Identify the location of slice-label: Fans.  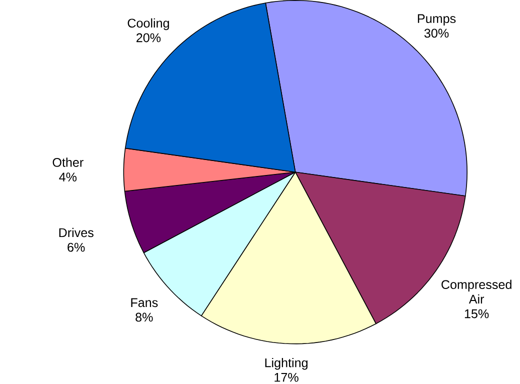
(144, 303).